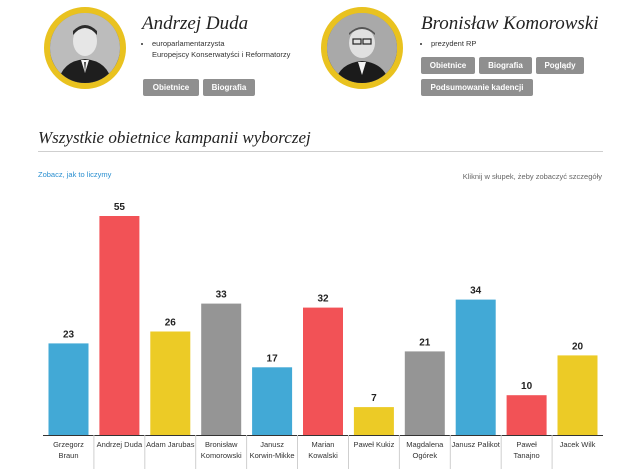 The width and height of the screenshot is (640, 474). I want to click on bar-value-label: 10, so click(527, 386).